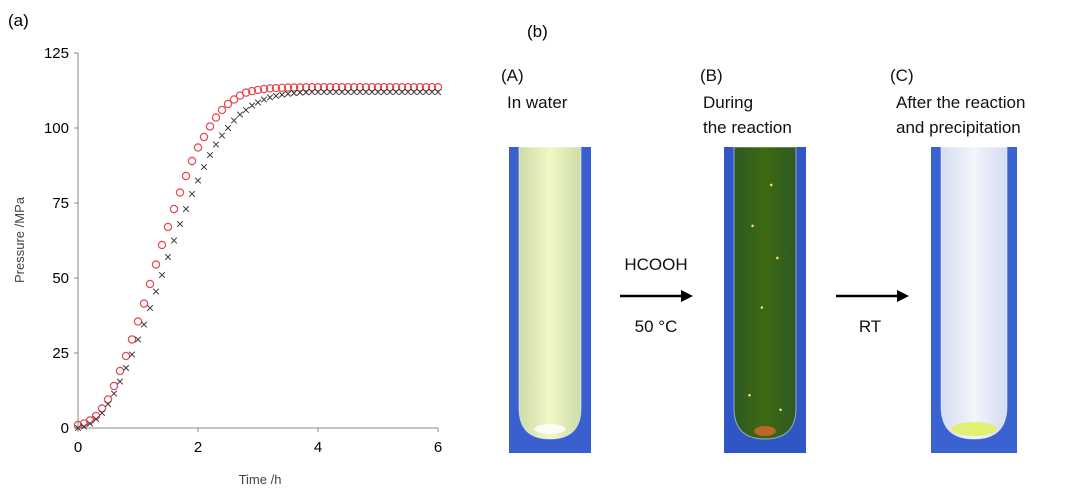 The width and height of the screenshot is (1067, 490). I want to click on photo-caption-line: During, so click(728, 102).